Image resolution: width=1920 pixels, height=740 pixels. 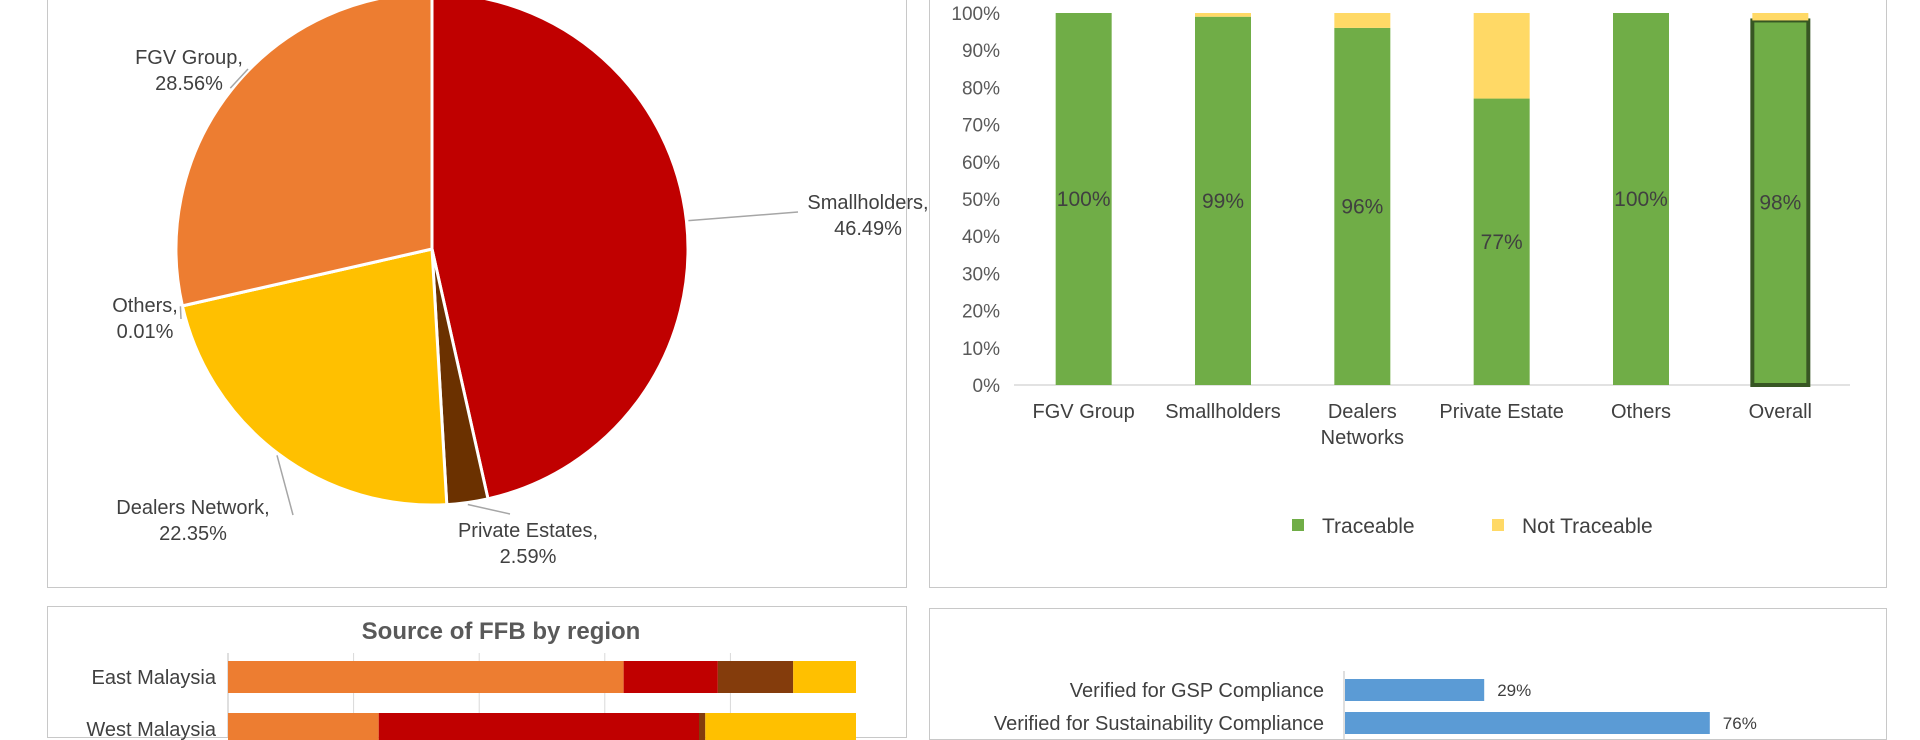 What do you see at coordinates (145, 306) in the screenshot?
I see `pie-slice-label: Others,` at bounding box center [145, 306].